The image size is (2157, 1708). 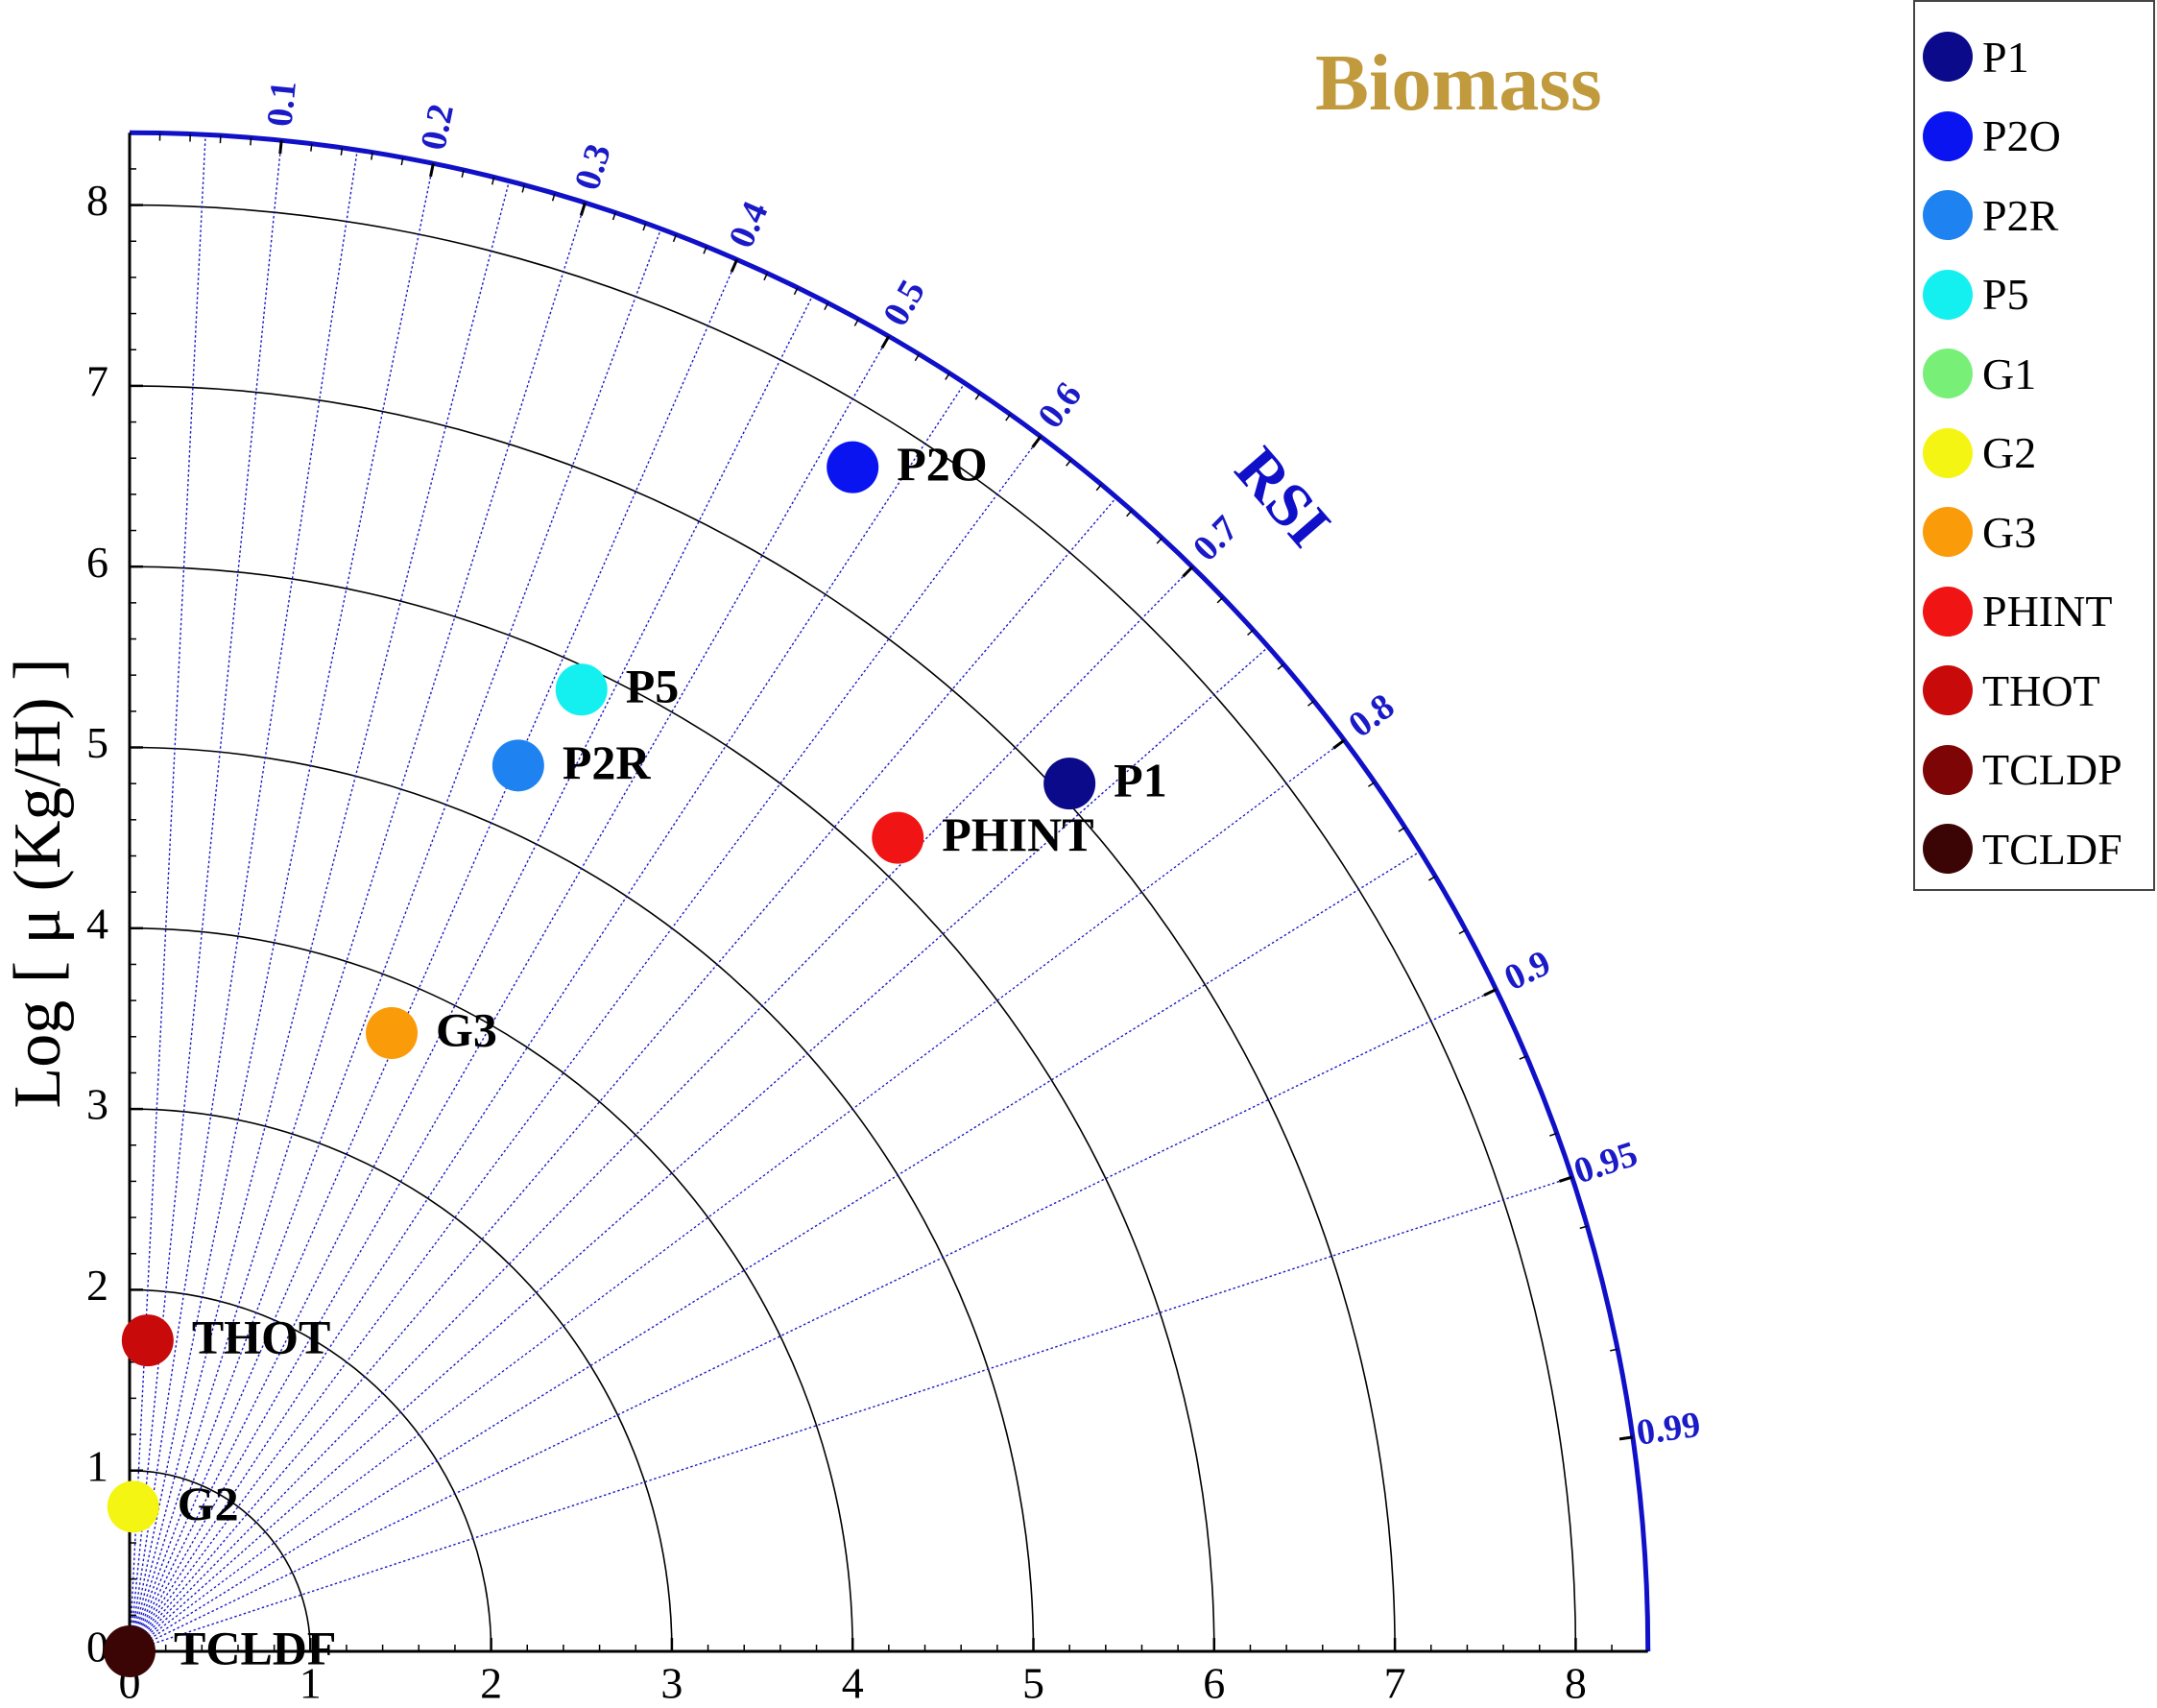 What do you see at coordinates (1140, 780) in the screenshot?
I see `data-label-p1: P1` at bounding box center [1140, 780].